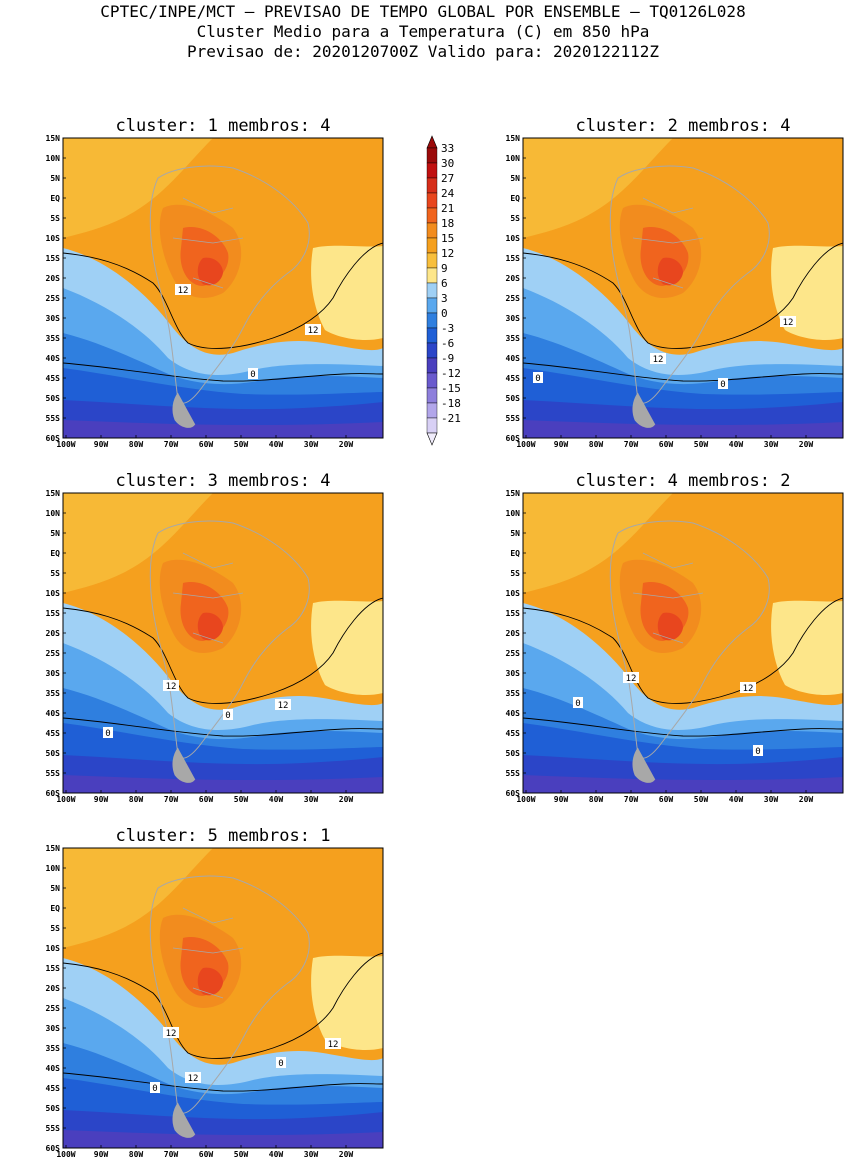  Describe the element at coordinates (513, 398) in the screenshot. I see `lat-tick-label: 50S` at that location.